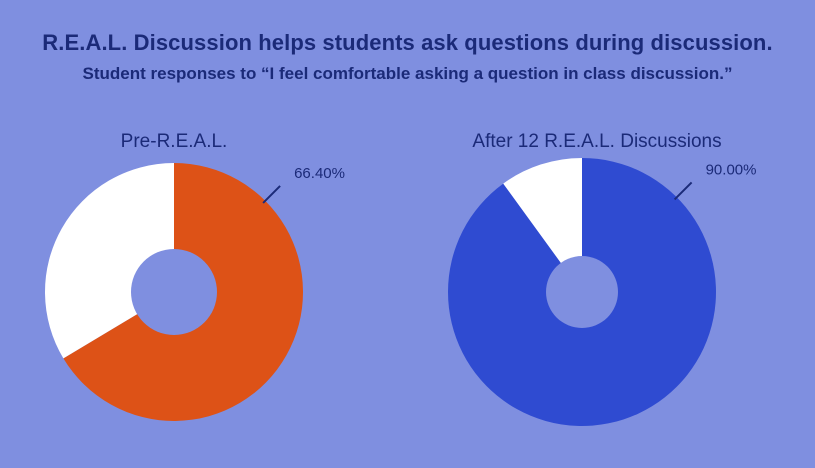  What do you see at coordinates (596, 141) in the screenshot?
I see `chart-title: After 12 R.E.A.L. Discussions` at bounding box center [596, 141].